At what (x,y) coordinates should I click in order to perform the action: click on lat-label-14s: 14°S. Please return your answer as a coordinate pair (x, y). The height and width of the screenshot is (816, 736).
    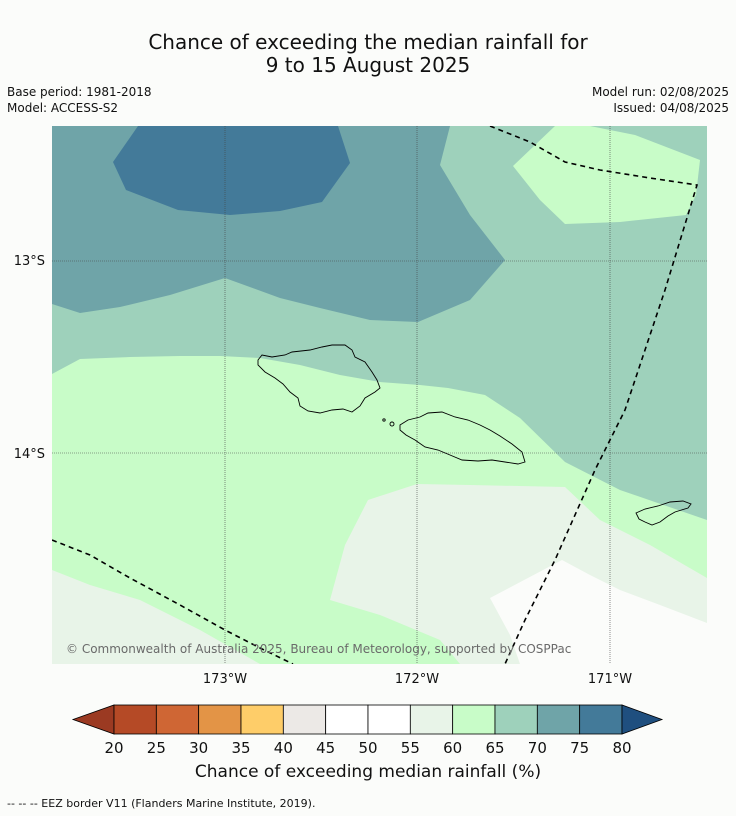
    Looking at the image, I should click on (29, 454).